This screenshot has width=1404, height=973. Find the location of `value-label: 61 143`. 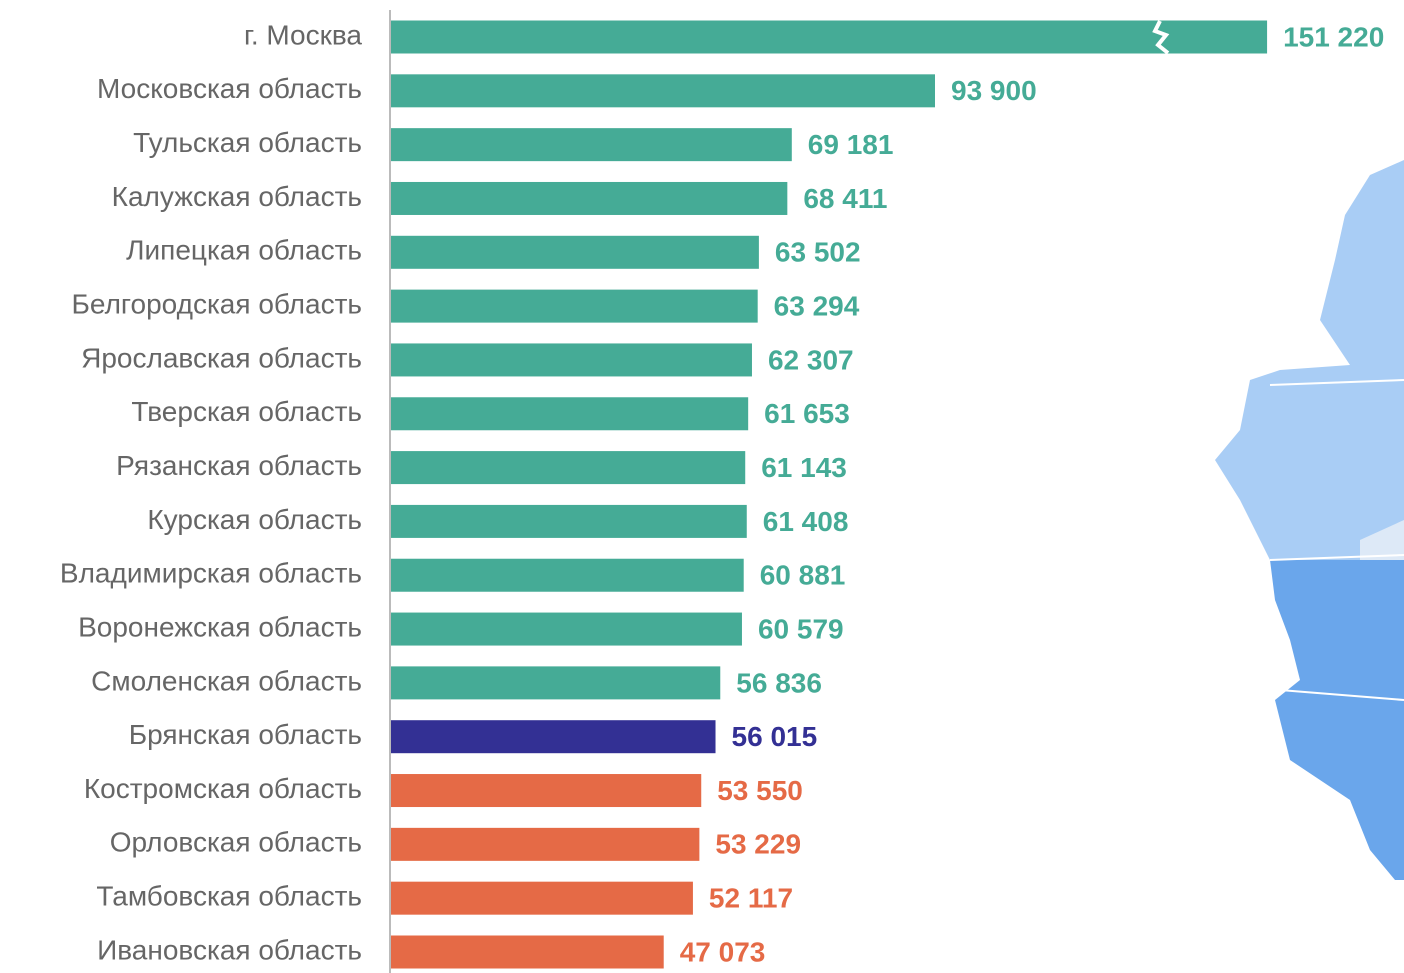

value-label: 61 143 is located at coordinates (804, 467).